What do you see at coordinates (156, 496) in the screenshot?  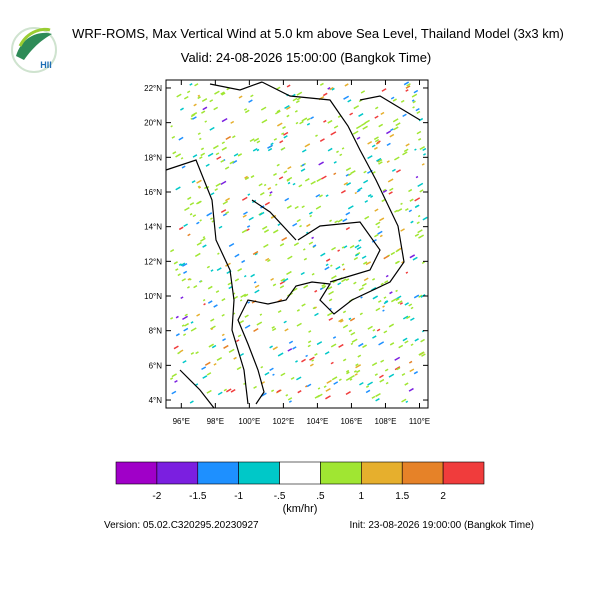 I see `colorbar-tick-label: -2` at bounding box center [156, 496].